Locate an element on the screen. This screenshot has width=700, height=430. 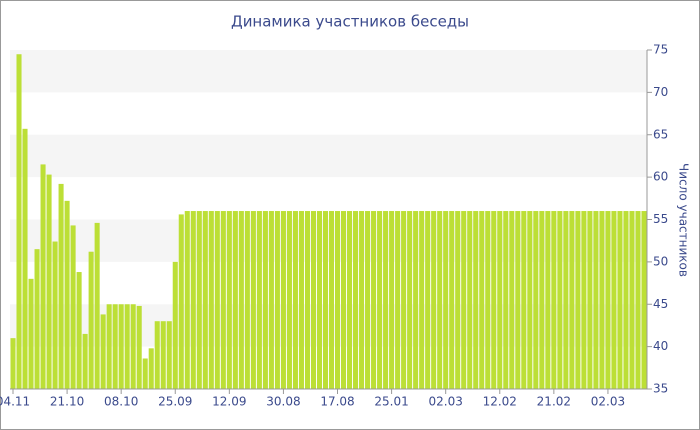
y-tick-label: 70 is located at coordinates (660, 92).